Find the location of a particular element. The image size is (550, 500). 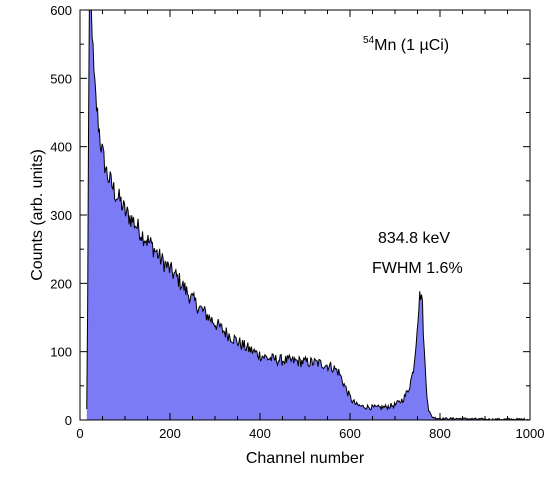

x-tick-label: 200 is located at coordinates (170, 433).